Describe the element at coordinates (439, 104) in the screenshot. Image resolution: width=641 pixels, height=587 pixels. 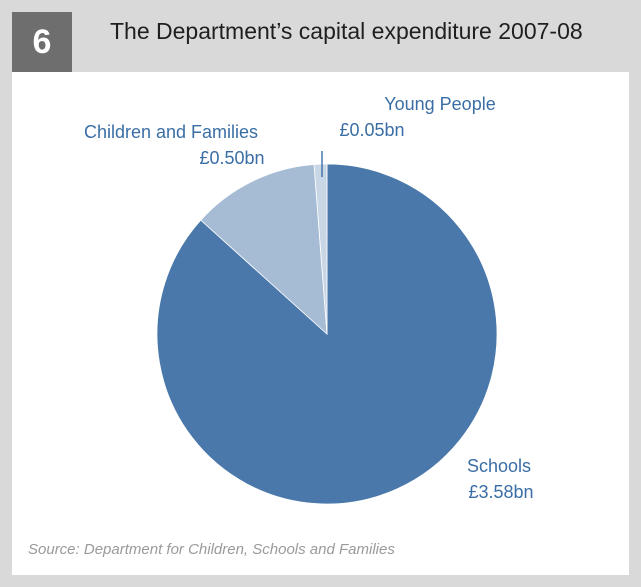
I see `label-young-people-name: Young People` at that location.